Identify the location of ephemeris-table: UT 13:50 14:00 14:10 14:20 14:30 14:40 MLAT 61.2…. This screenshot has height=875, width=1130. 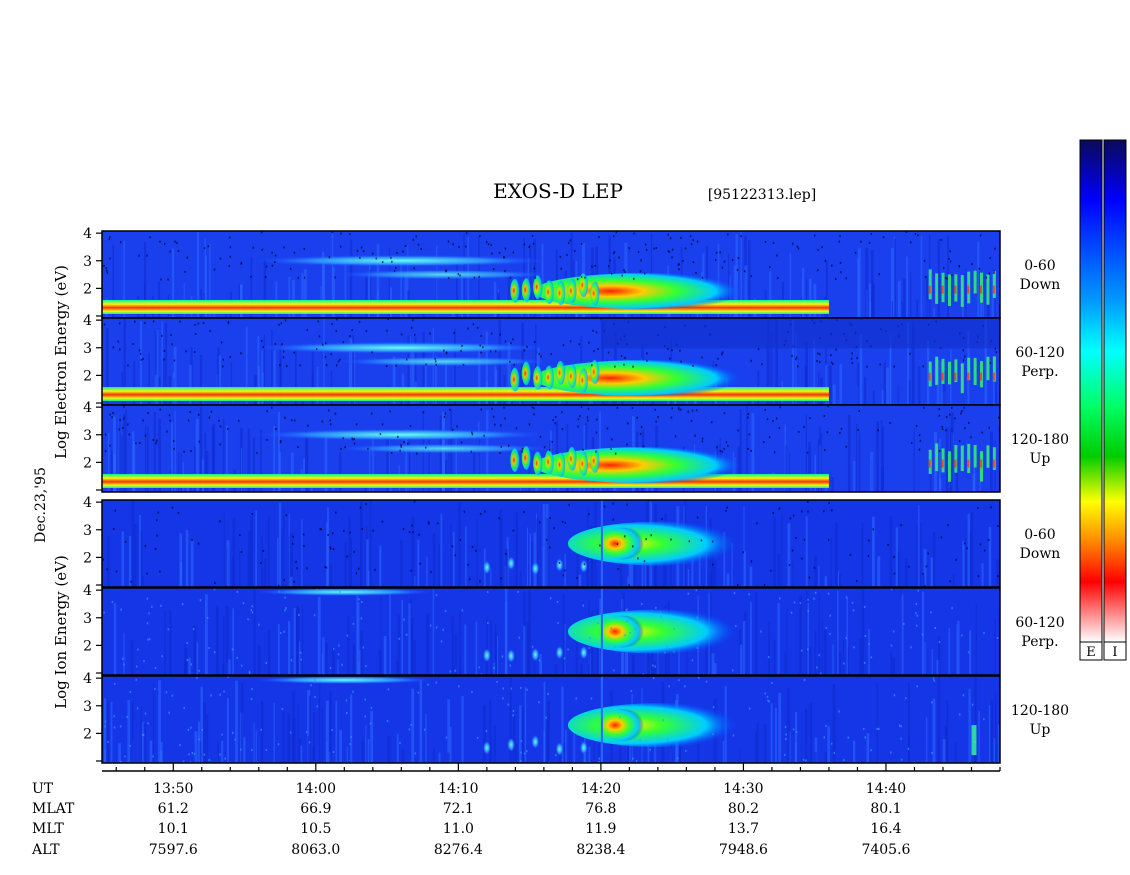
(471, 819).